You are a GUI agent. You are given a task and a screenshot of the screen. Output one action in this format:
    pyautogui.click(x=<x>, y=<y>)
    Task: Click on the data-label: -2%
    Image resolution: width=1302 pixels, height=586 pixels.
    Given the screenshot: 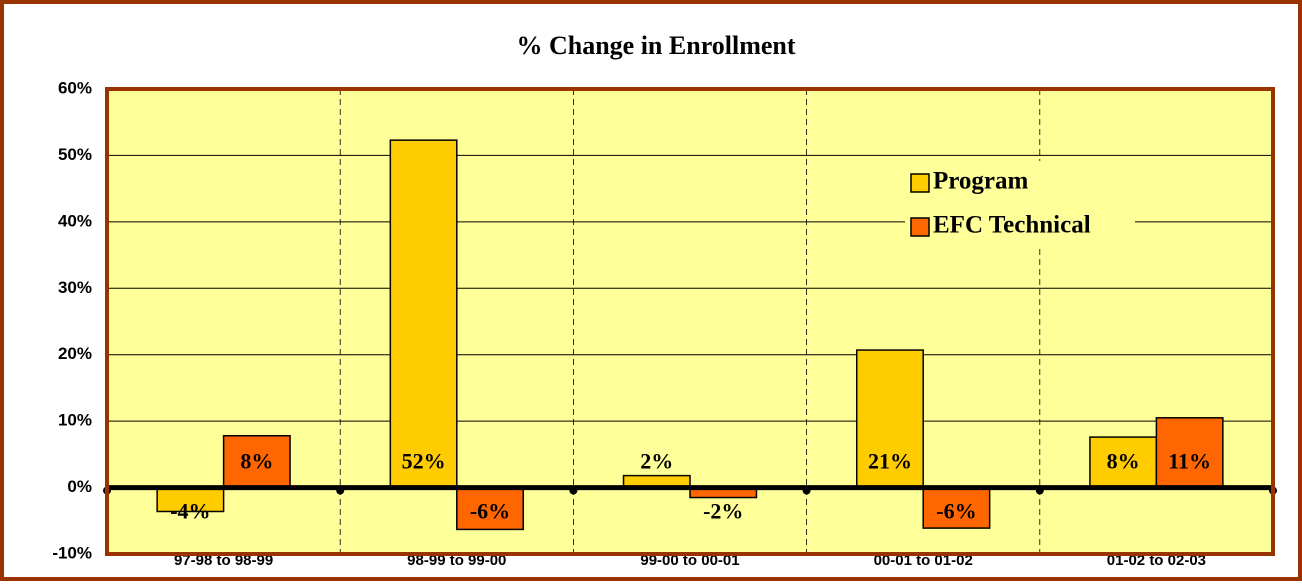 What is the action you would take?
    pyautogui.click(x=723, y=511)
    